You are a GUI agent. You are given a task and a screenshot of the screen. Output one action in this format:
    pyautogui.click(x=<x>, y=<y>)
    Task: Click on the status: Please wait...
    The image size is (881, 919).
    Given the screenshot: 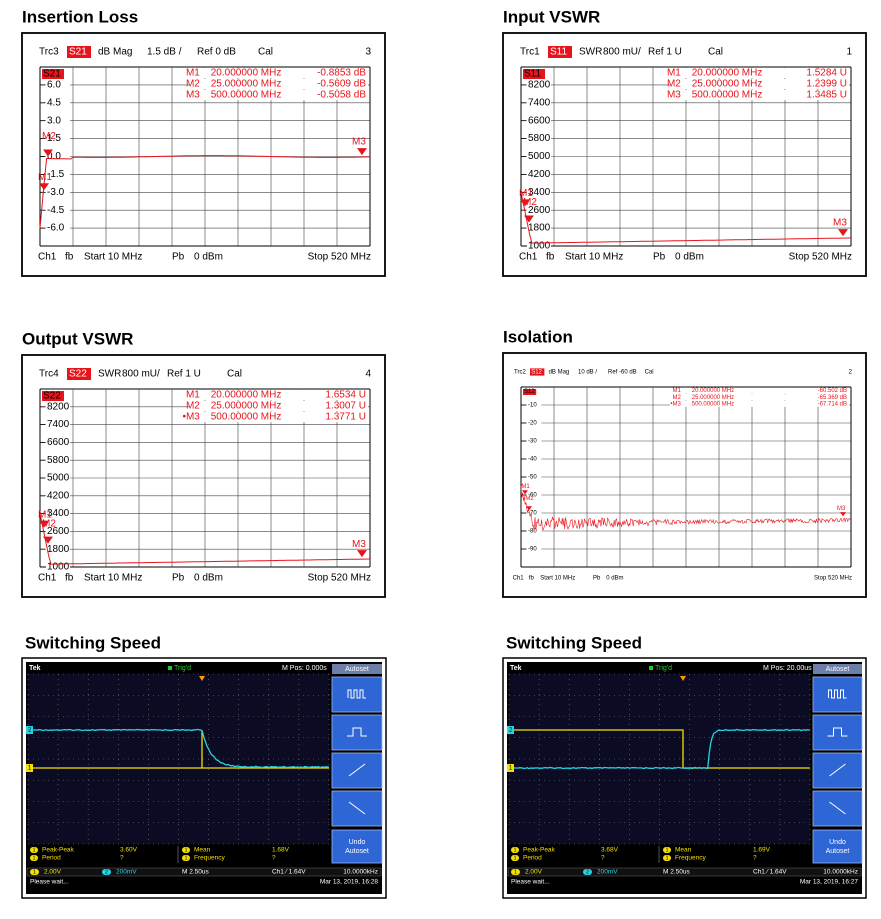 What is the action you would take?
    pyautogui.click(x=49, y=882)
    